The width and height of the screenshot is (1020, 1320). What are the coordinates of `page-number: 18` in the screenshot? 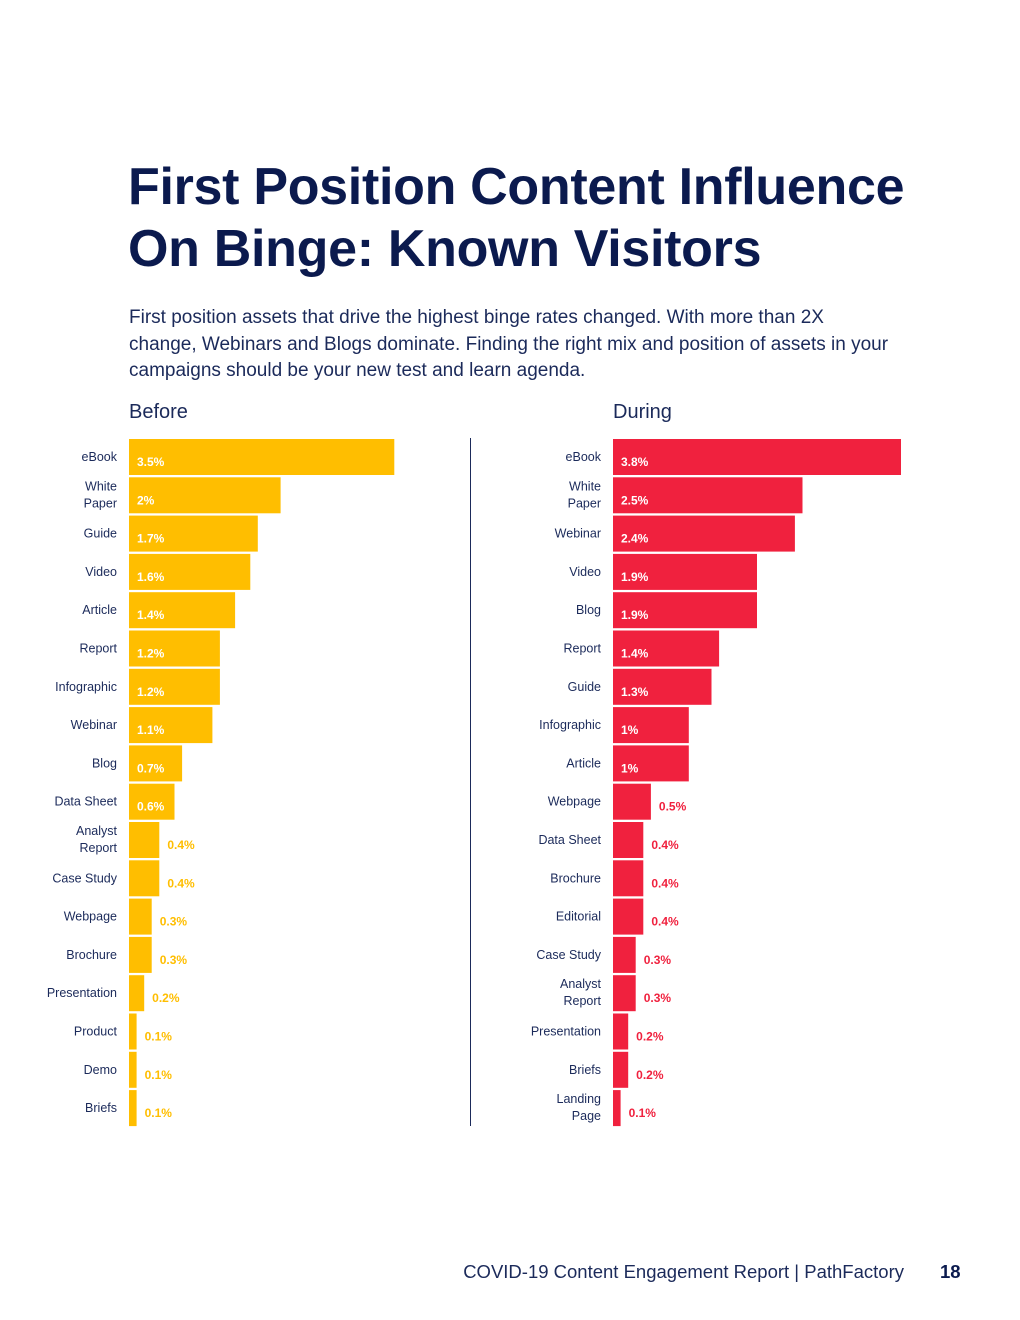 It's located at (950, 1271).